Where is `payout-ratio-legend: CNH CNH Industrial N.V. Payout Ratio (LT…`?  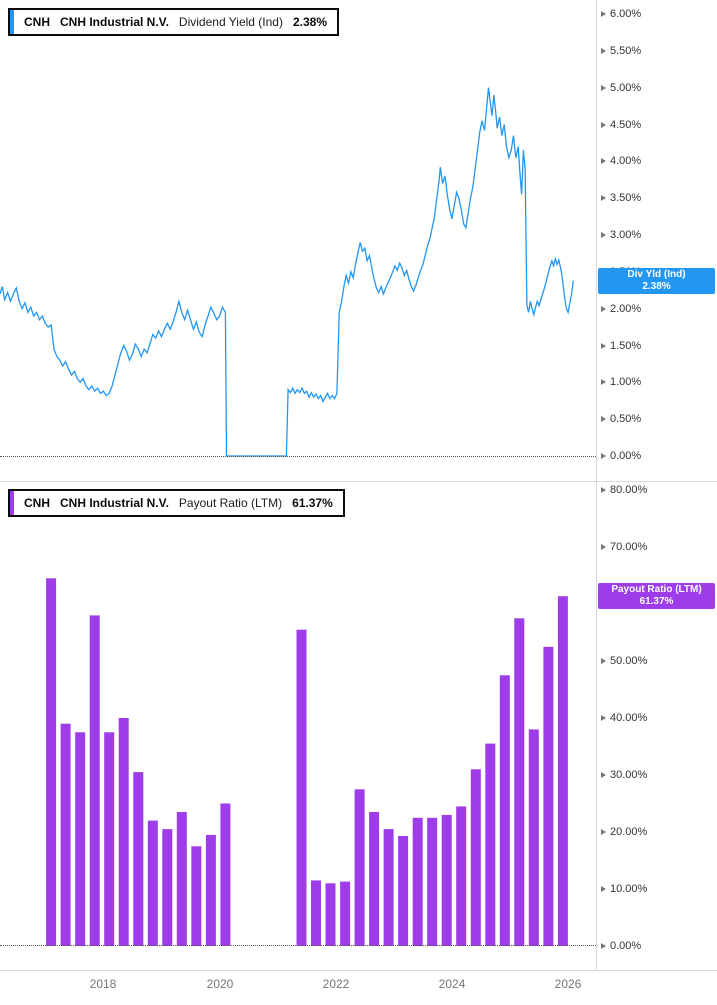 payout-ratio-legend: CNH CNH Industrial N.V. Payout Ratio (LT… is located at coordinates (176, 503).